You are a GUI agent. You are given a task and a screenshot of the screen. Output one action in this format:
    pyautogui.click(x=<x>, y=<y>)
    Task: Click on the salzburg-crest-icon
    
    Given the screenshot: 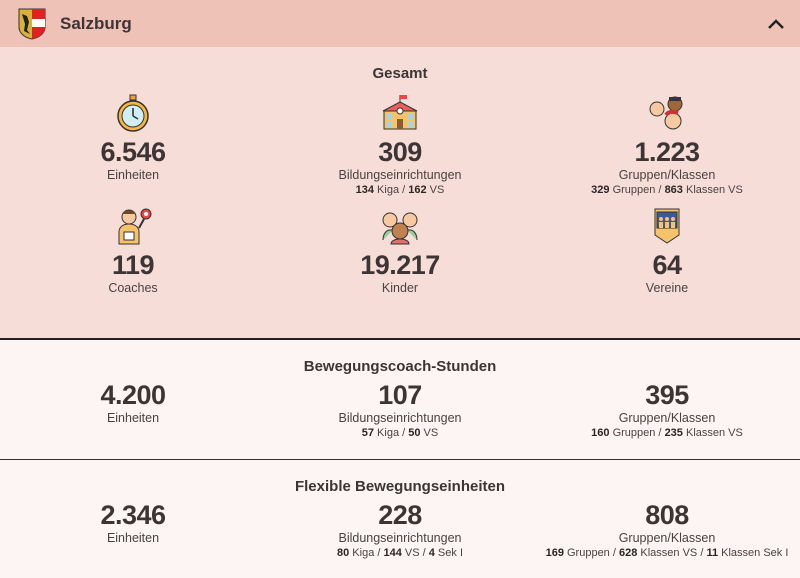 What is the action you would take?
    pyautogui.click(x=32, y=24)
    